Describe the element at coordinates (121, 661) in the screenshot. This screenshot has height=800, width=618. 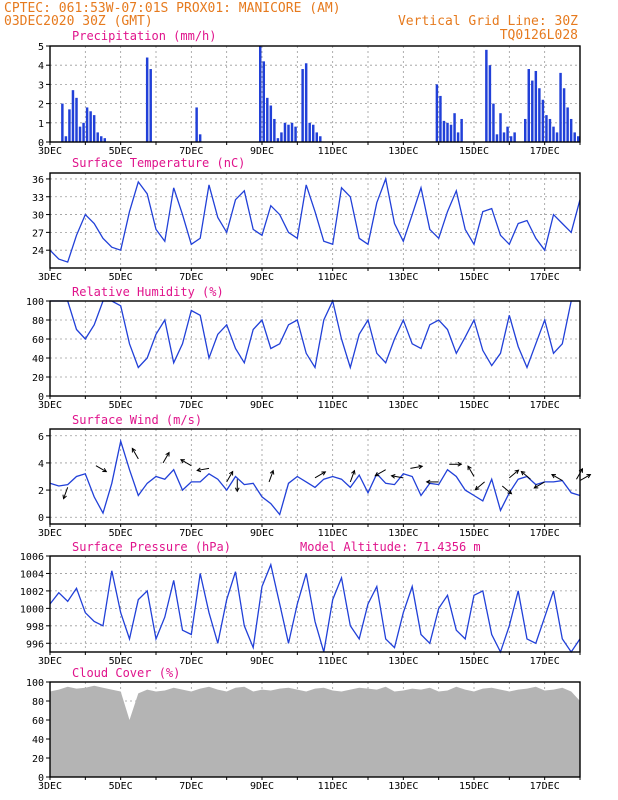
I see `x-tick-label: 5DEC` at that location.